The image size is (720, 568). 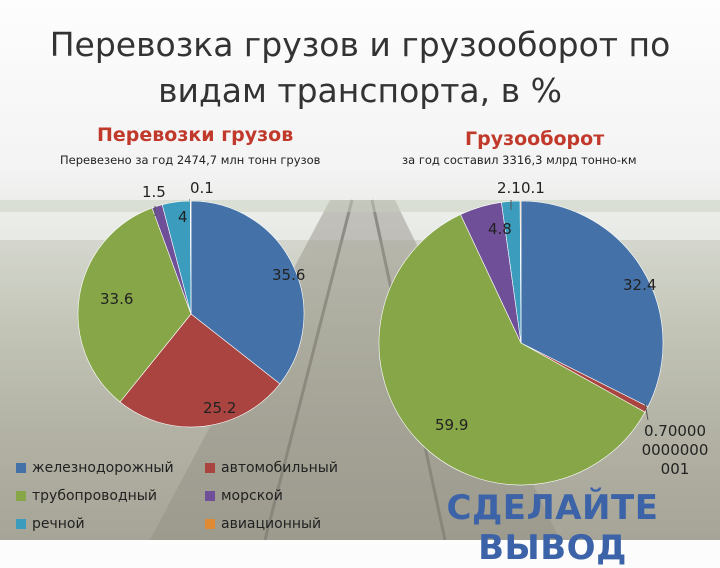 What do you see at coordinates (103, 468) in the screenshot?
I see `legend-label-rail: железнодорожный` at bounding box center [103, 468].